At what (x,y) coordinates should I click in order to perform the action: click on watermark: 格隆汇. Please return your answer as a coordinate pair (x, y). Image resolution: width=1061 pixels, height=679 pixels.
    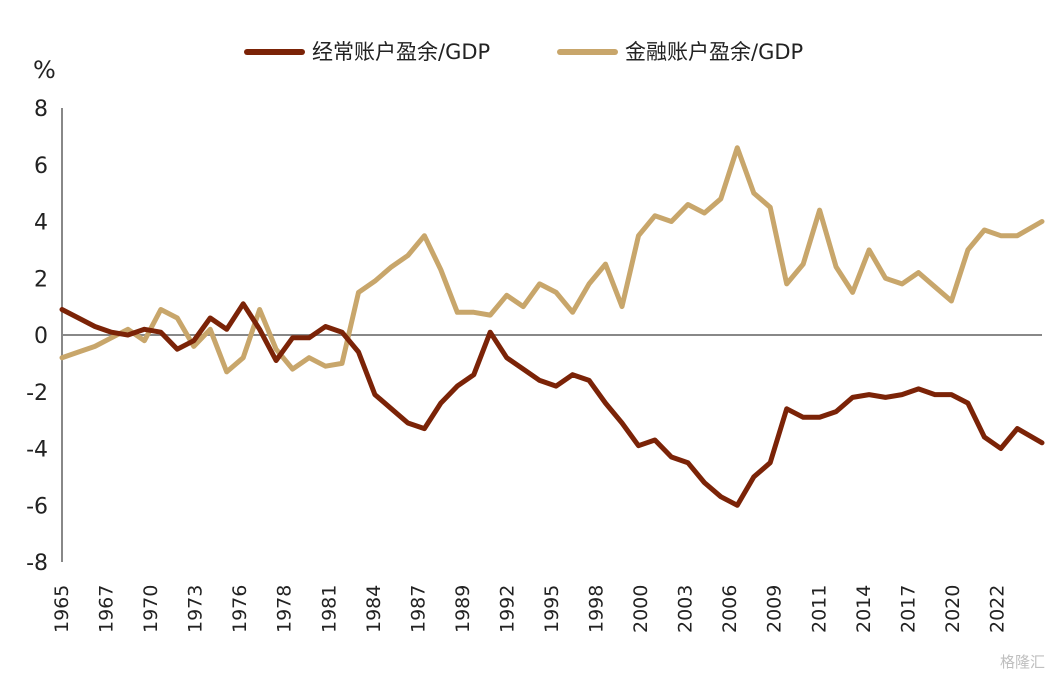
    Looking at the image, I should click on (1022, 662).